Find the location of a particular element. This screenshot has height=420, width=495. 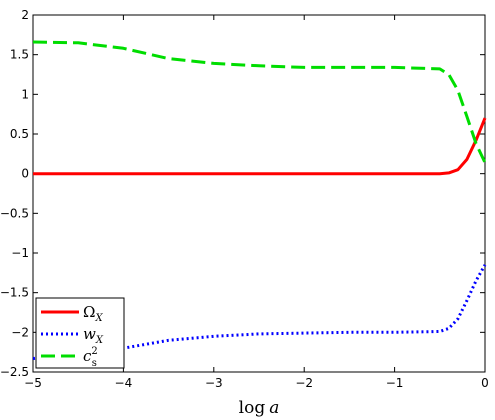

y-tick-label: 1.5 is located at coordinates (19, 55).